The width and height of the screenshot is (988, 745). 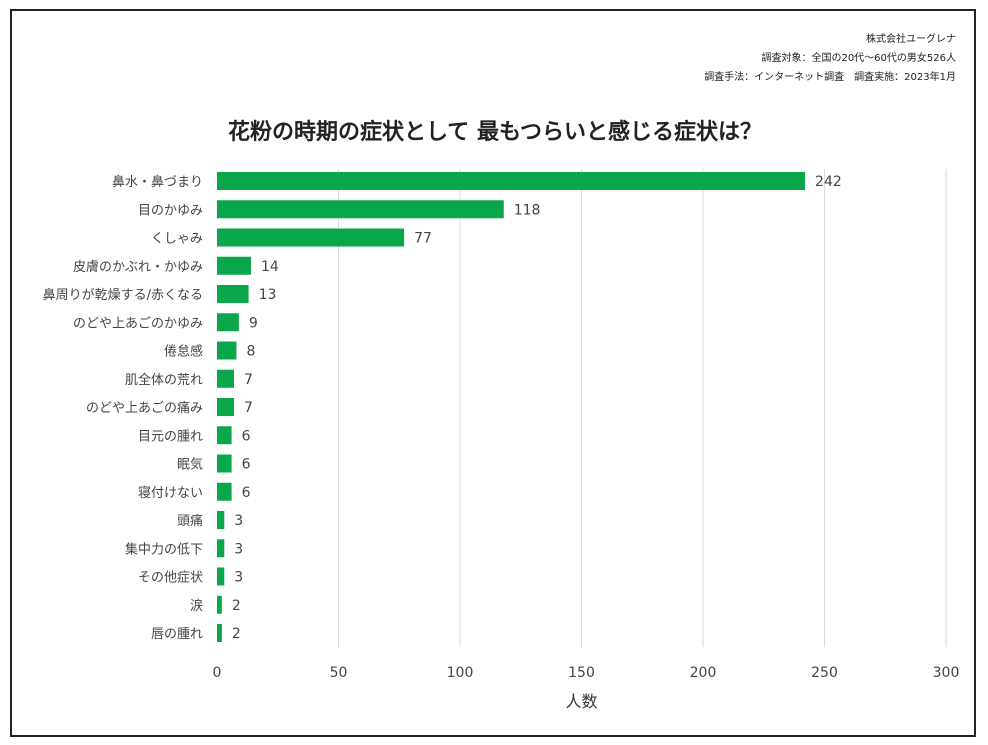 I want to click on category-label: 寝付けない, so click(x=170, y=493).